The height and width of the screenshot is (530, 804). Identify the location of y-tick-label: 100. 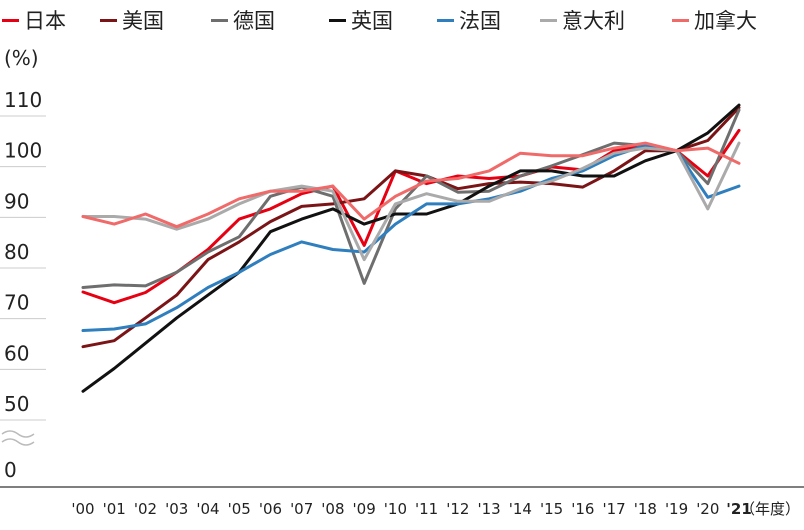
(23, 151).